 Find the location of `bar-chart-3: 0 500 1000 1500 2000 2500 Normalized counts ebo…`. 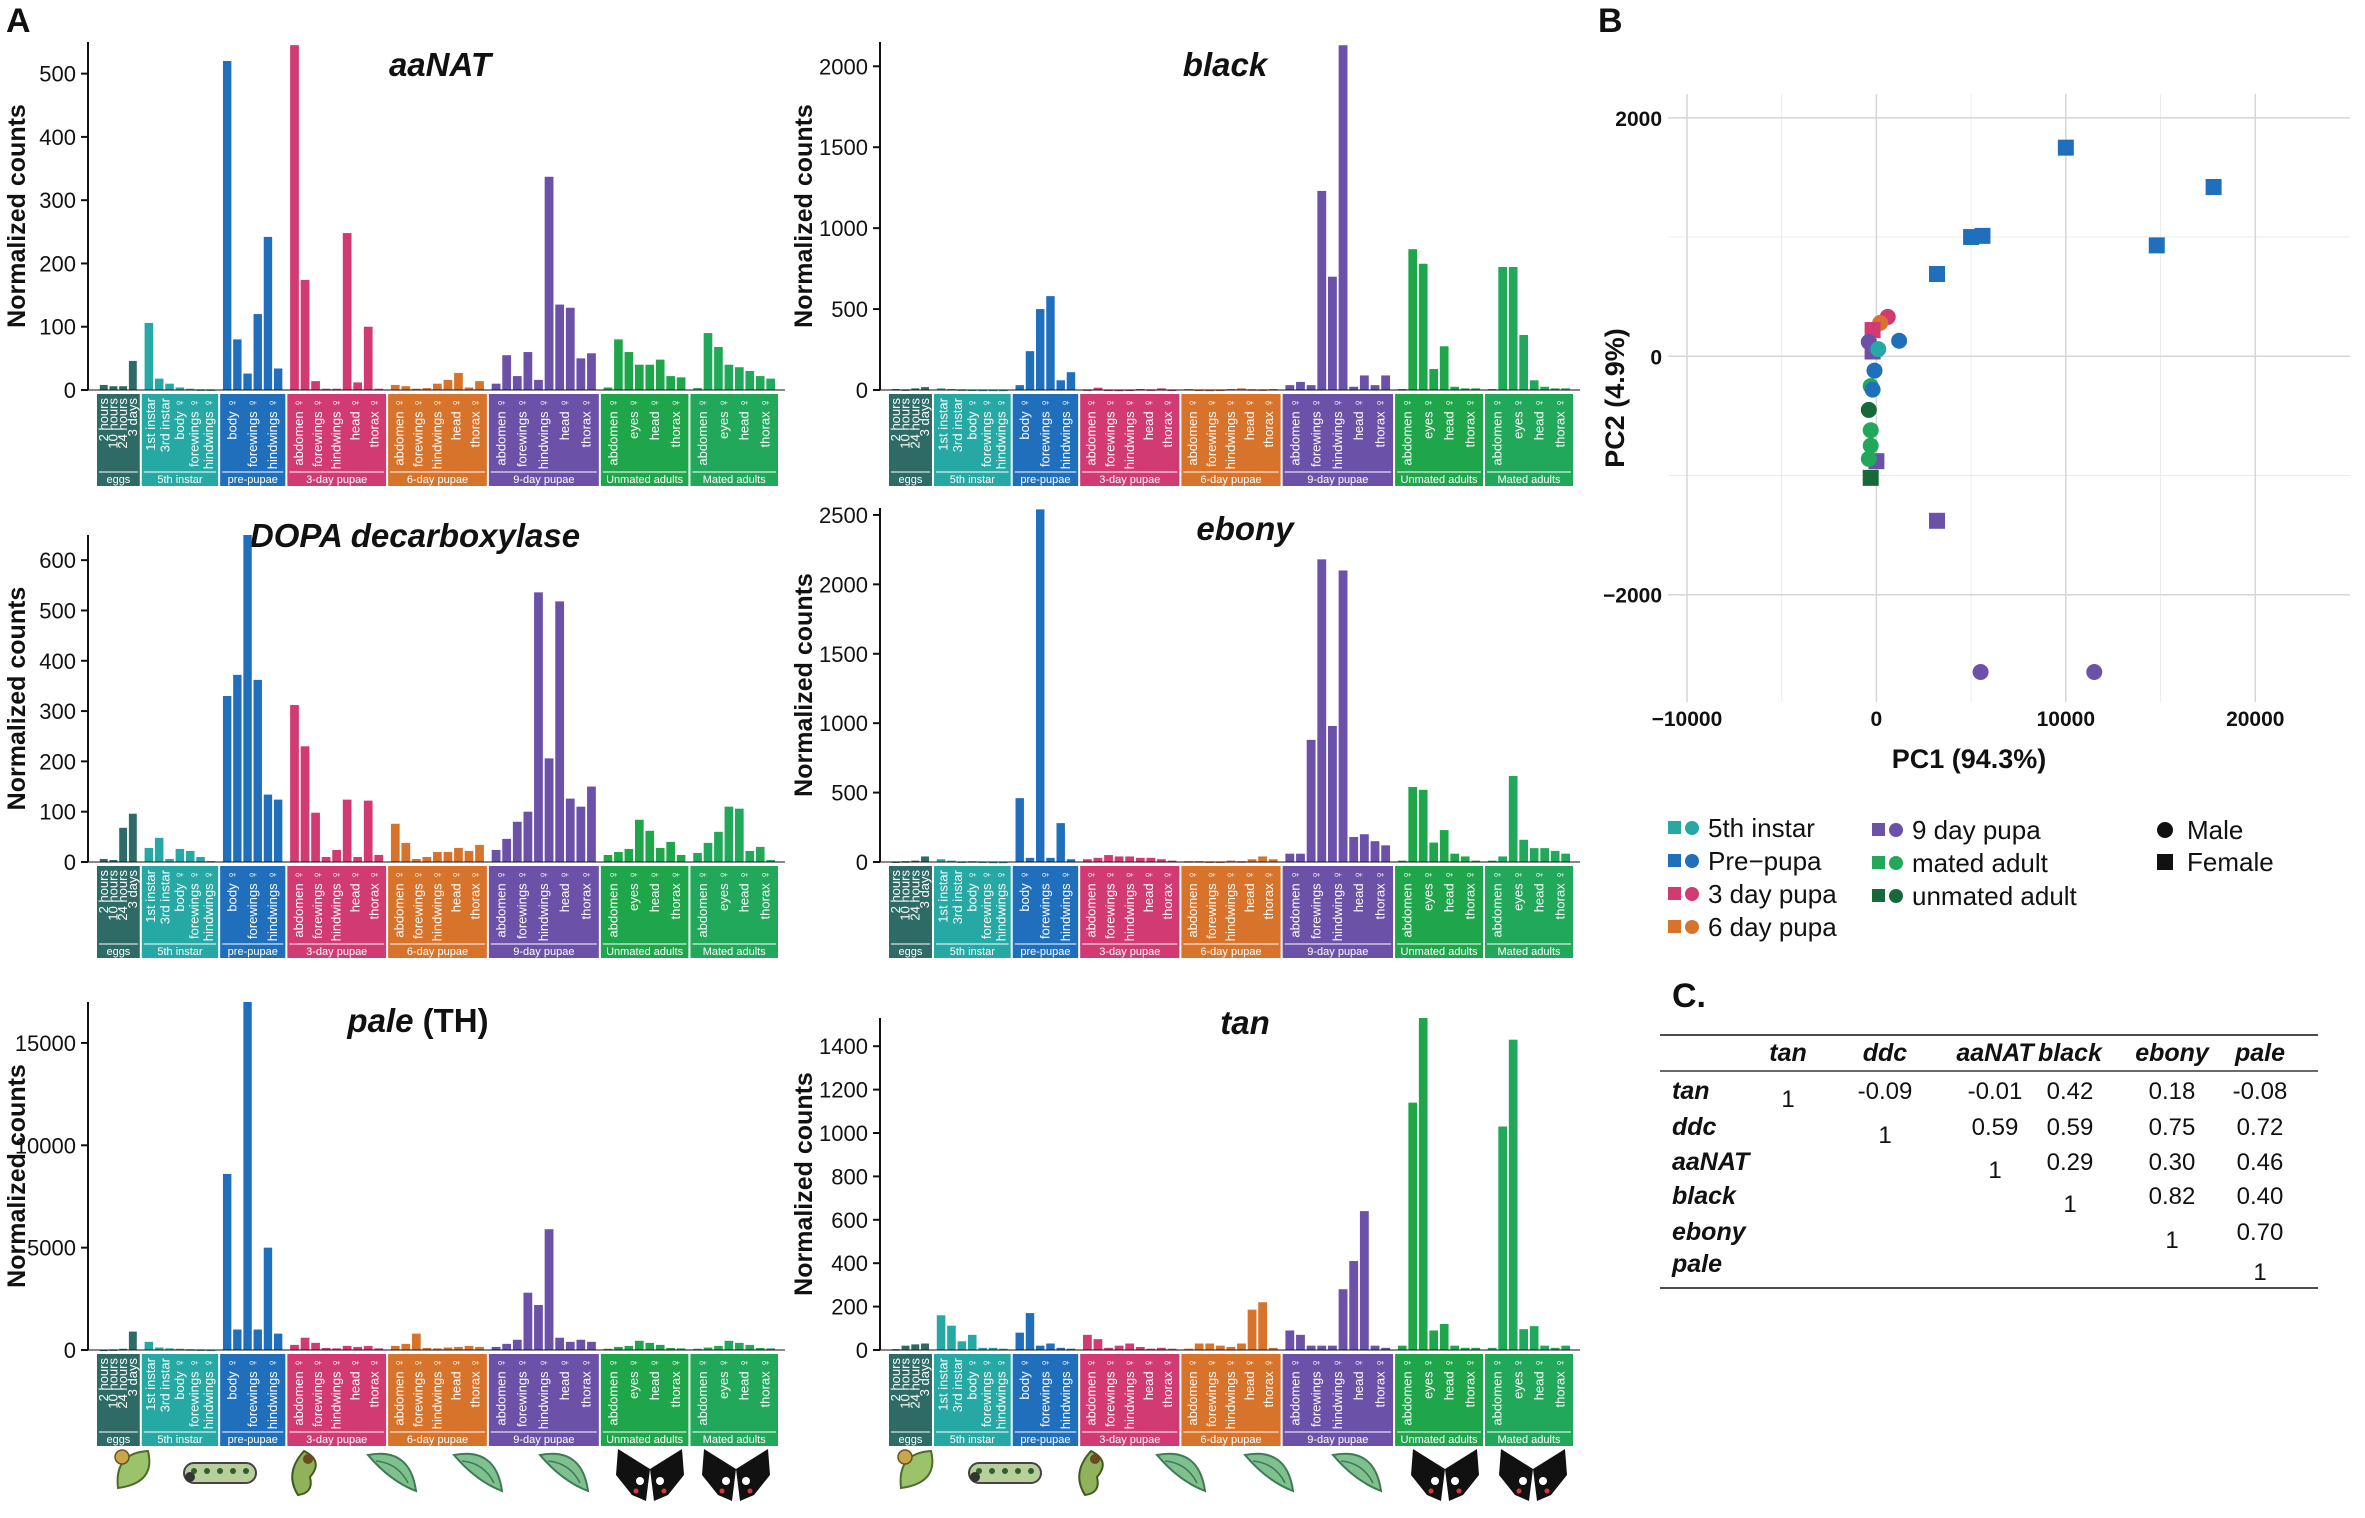

bar-chart-3: 0 500 1000 1500 2000 2500 Normalized counts ebo… is located at coordinates (1185, 730).